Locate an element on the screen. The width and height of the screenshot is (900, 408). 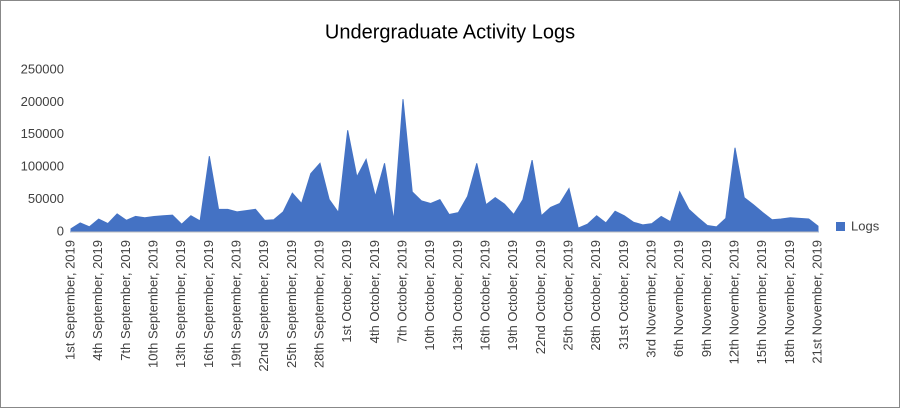
x-tick-label: 13th September, 2019 is located at coordinates (180, 304).